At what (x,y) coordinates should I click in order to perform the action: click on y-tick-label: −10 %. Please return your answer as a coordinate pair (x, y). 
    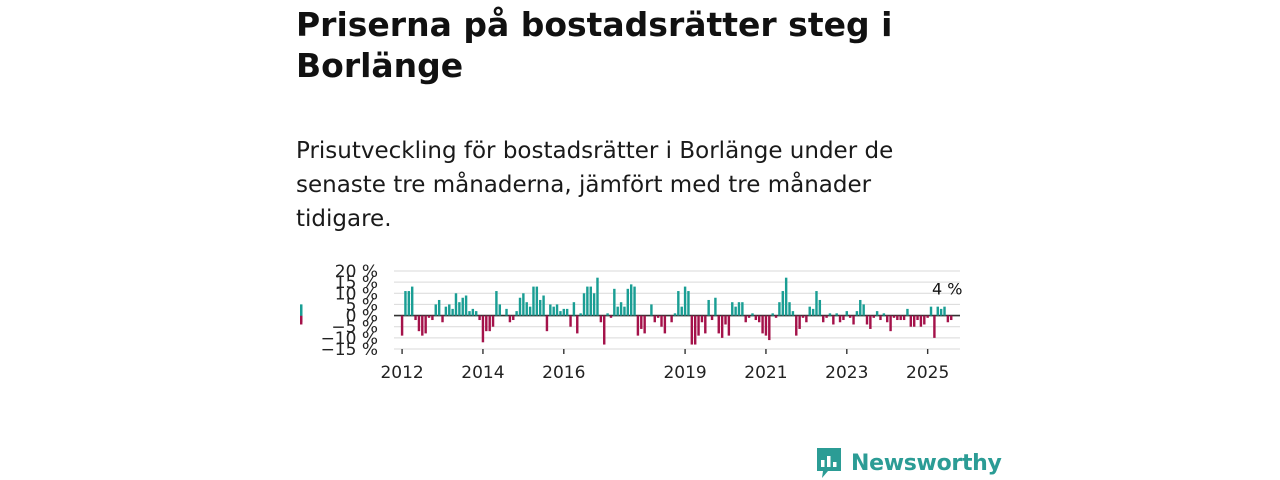
    Looking at the image, I should click on (349, 339).